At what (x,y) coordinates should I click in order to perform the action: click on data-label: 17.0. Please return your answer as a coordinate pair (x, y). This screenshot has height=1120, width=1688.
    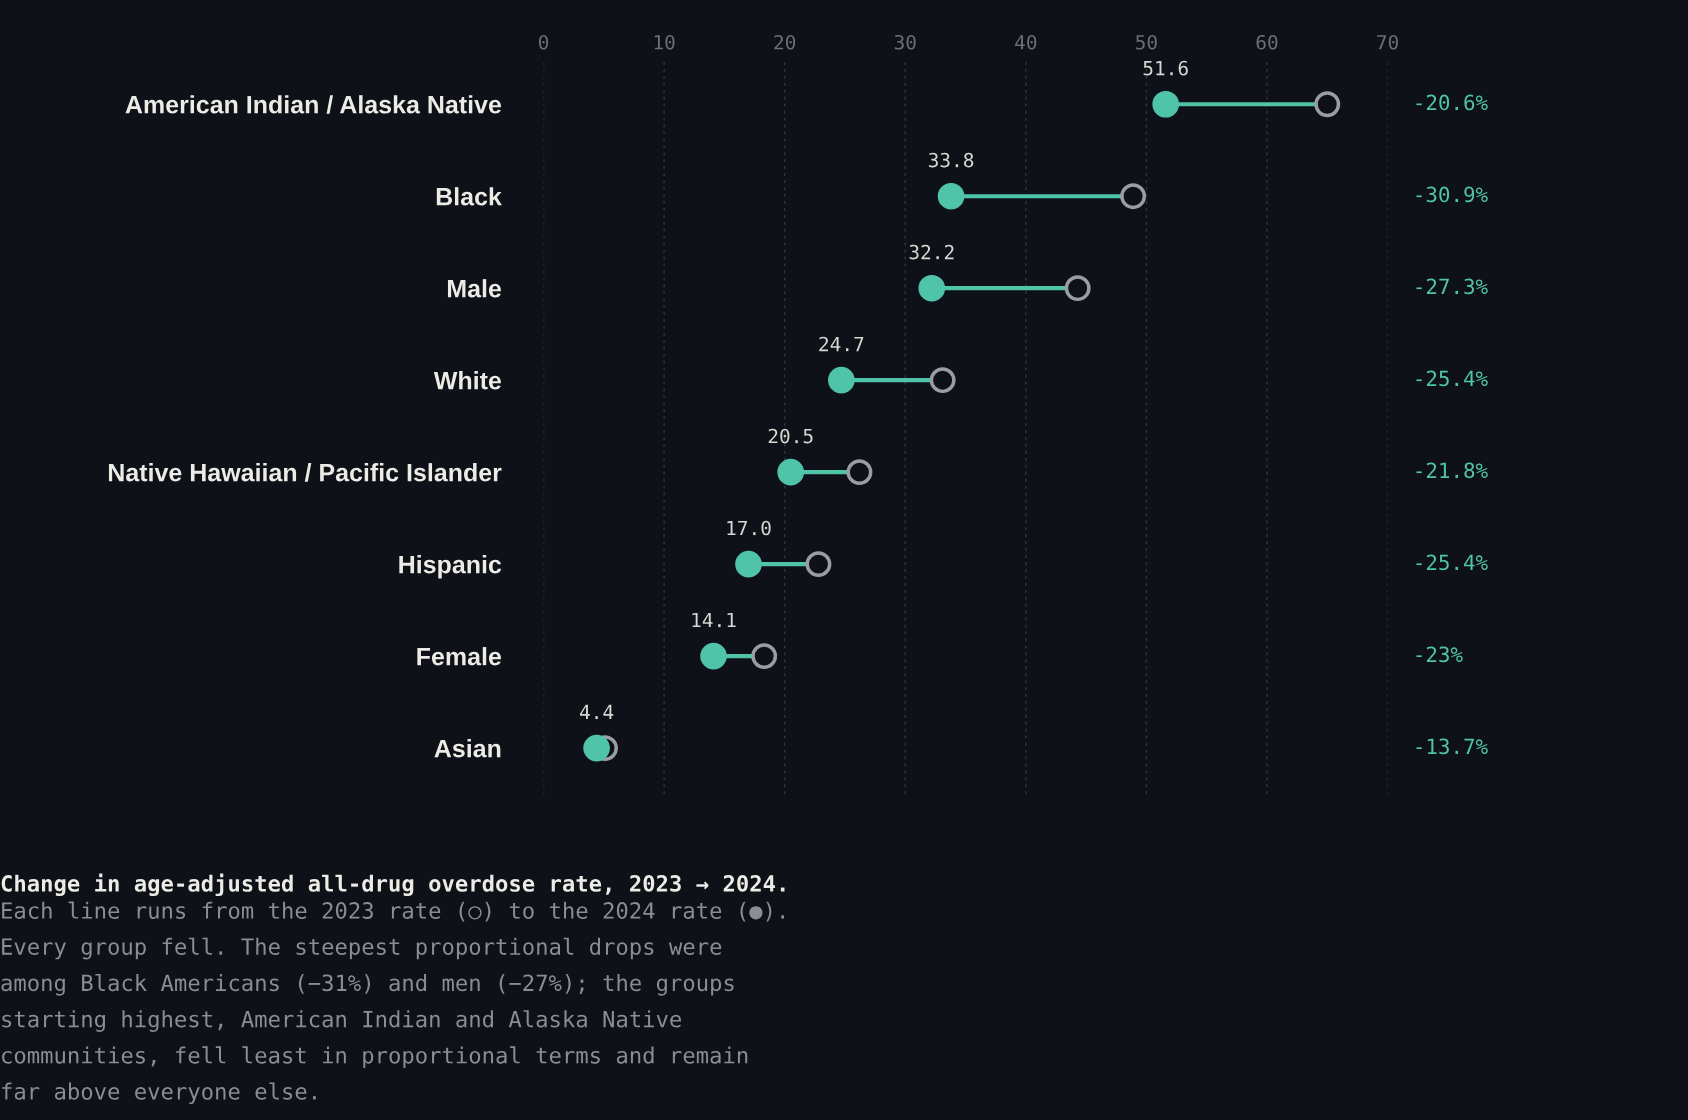
    Looking at the image, I should click on (749, 528).